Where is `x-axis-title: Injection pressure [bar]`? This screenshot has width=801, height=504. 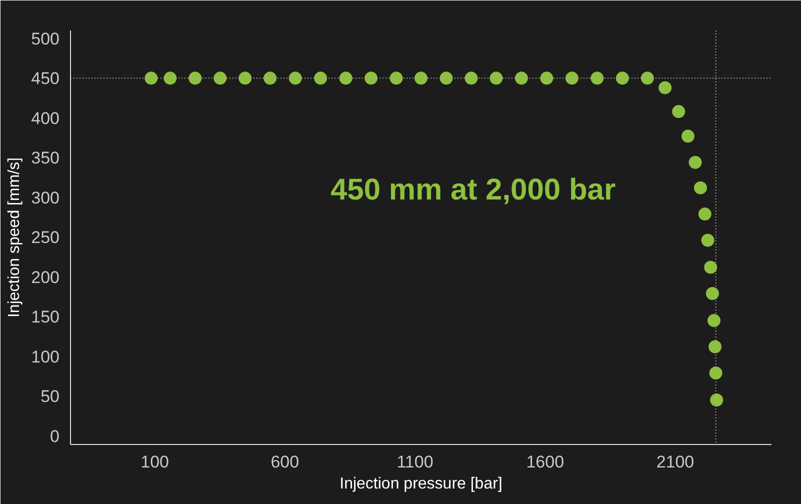 x-axis-title: Injection pressure [bar] is located at coordinates (421, 484).